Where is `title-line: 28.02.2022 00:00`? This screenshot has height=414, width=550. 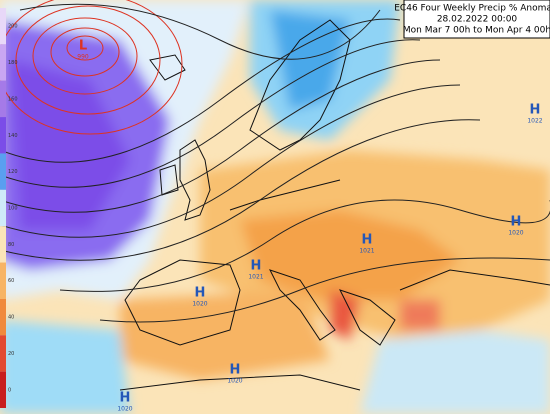 title-line: 28.02.2022 00:00 is located at coordinates (477, 20).